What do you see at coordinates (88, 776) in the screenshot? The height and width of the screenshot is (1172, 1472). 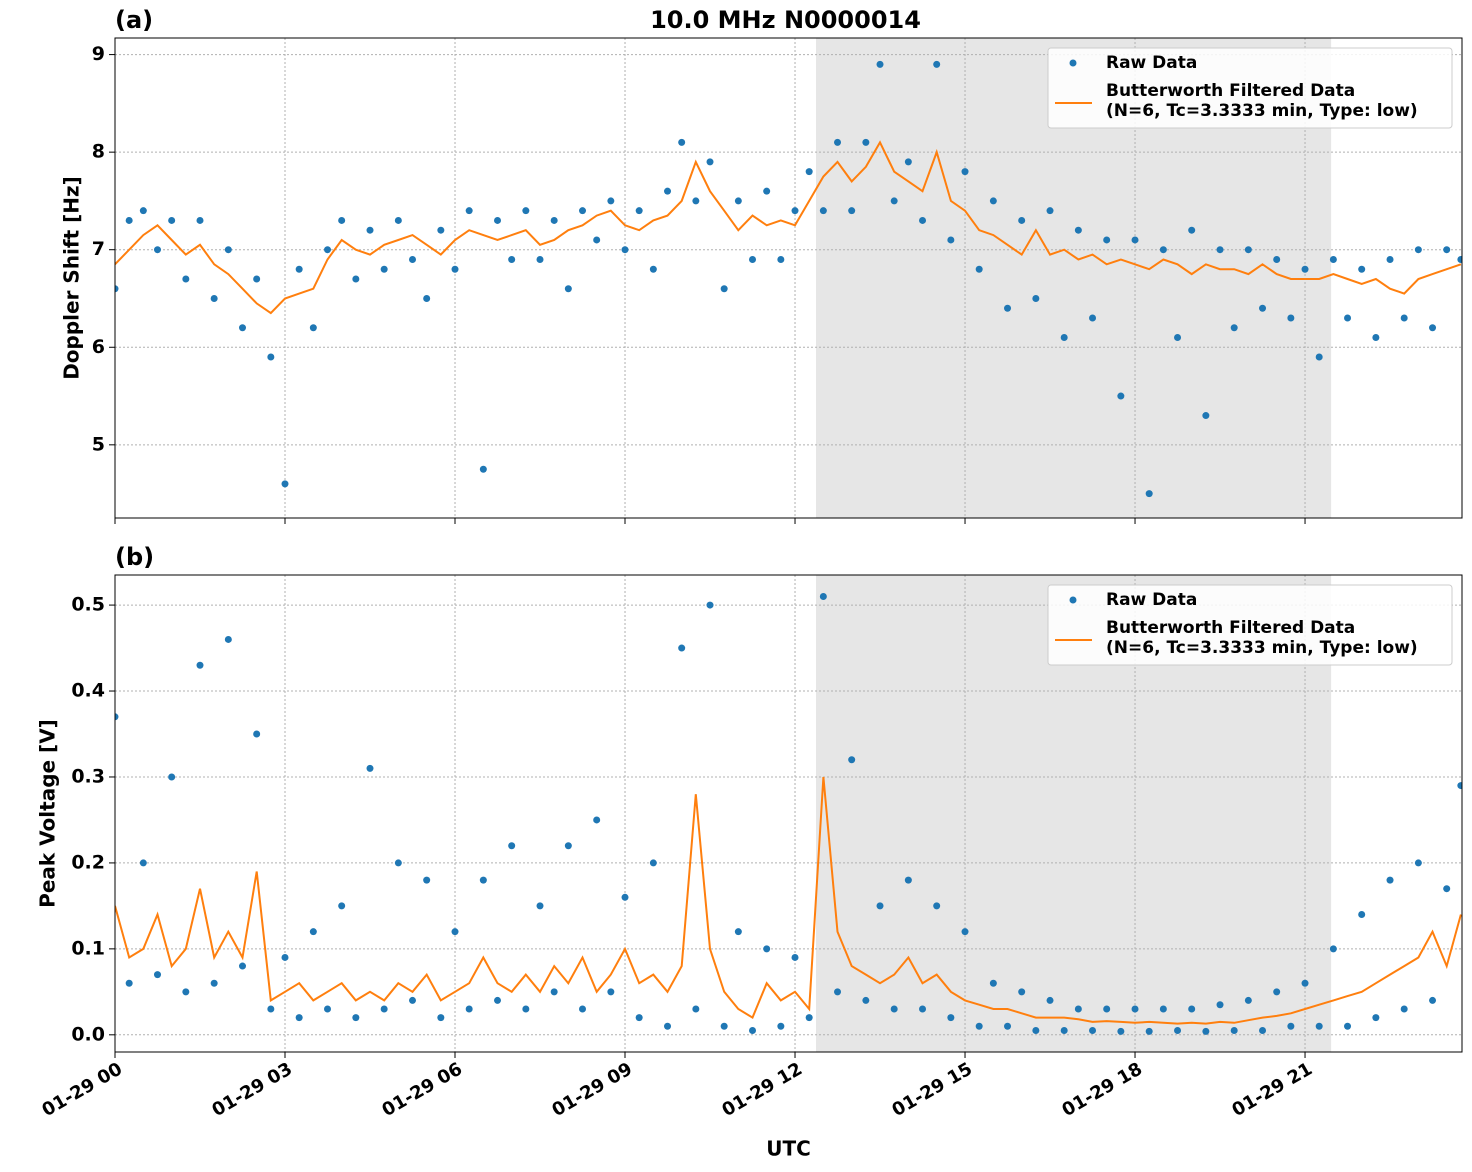 I see `y-tick-label: 0.3` at bounding box center [88, 776].